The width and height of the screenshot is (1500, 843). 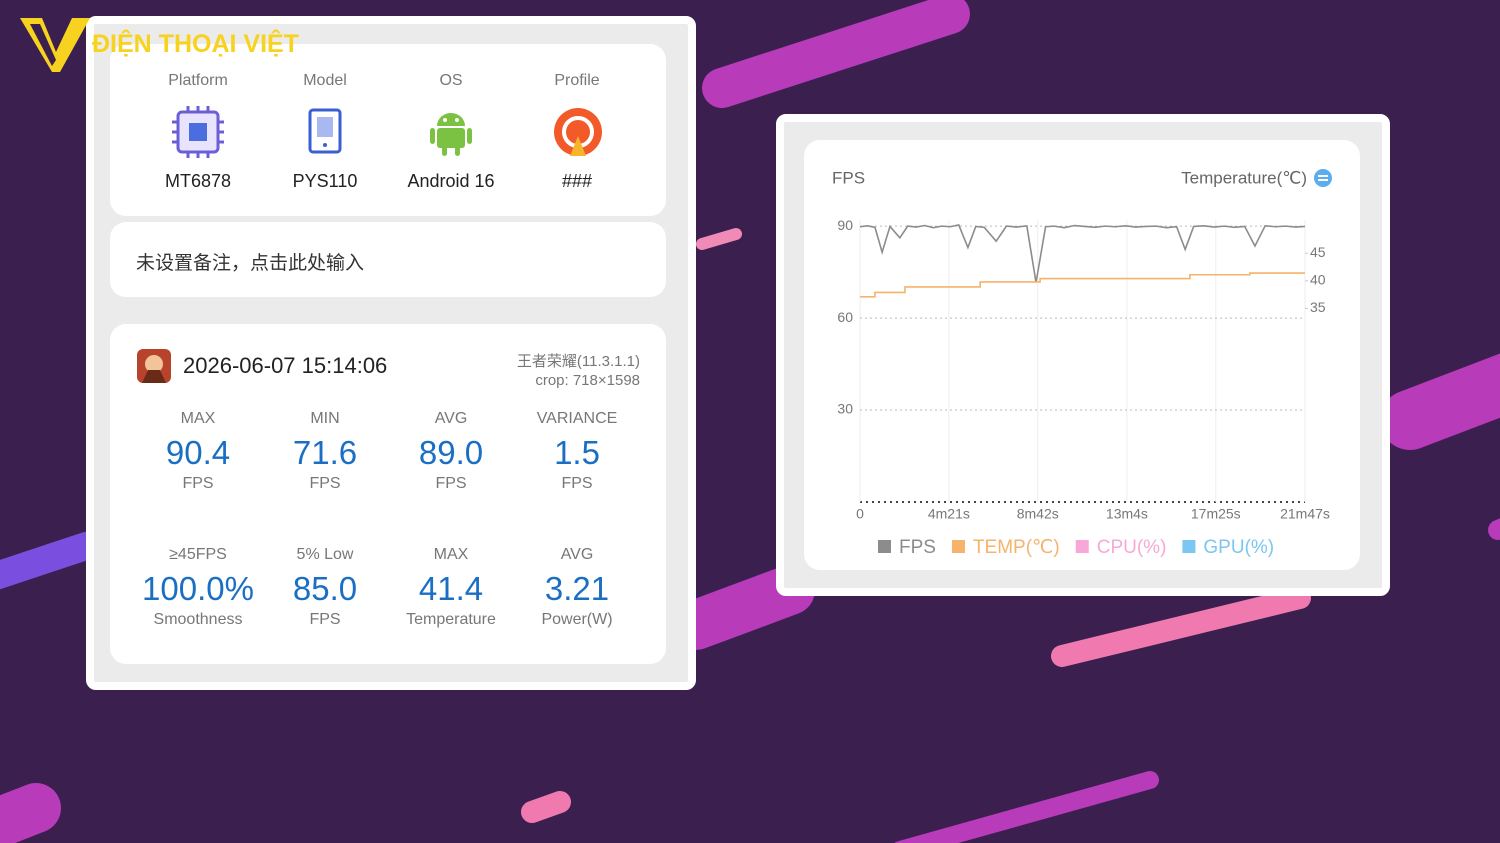 I want to click on stat-label: MIN, so click(x=325, y=418).